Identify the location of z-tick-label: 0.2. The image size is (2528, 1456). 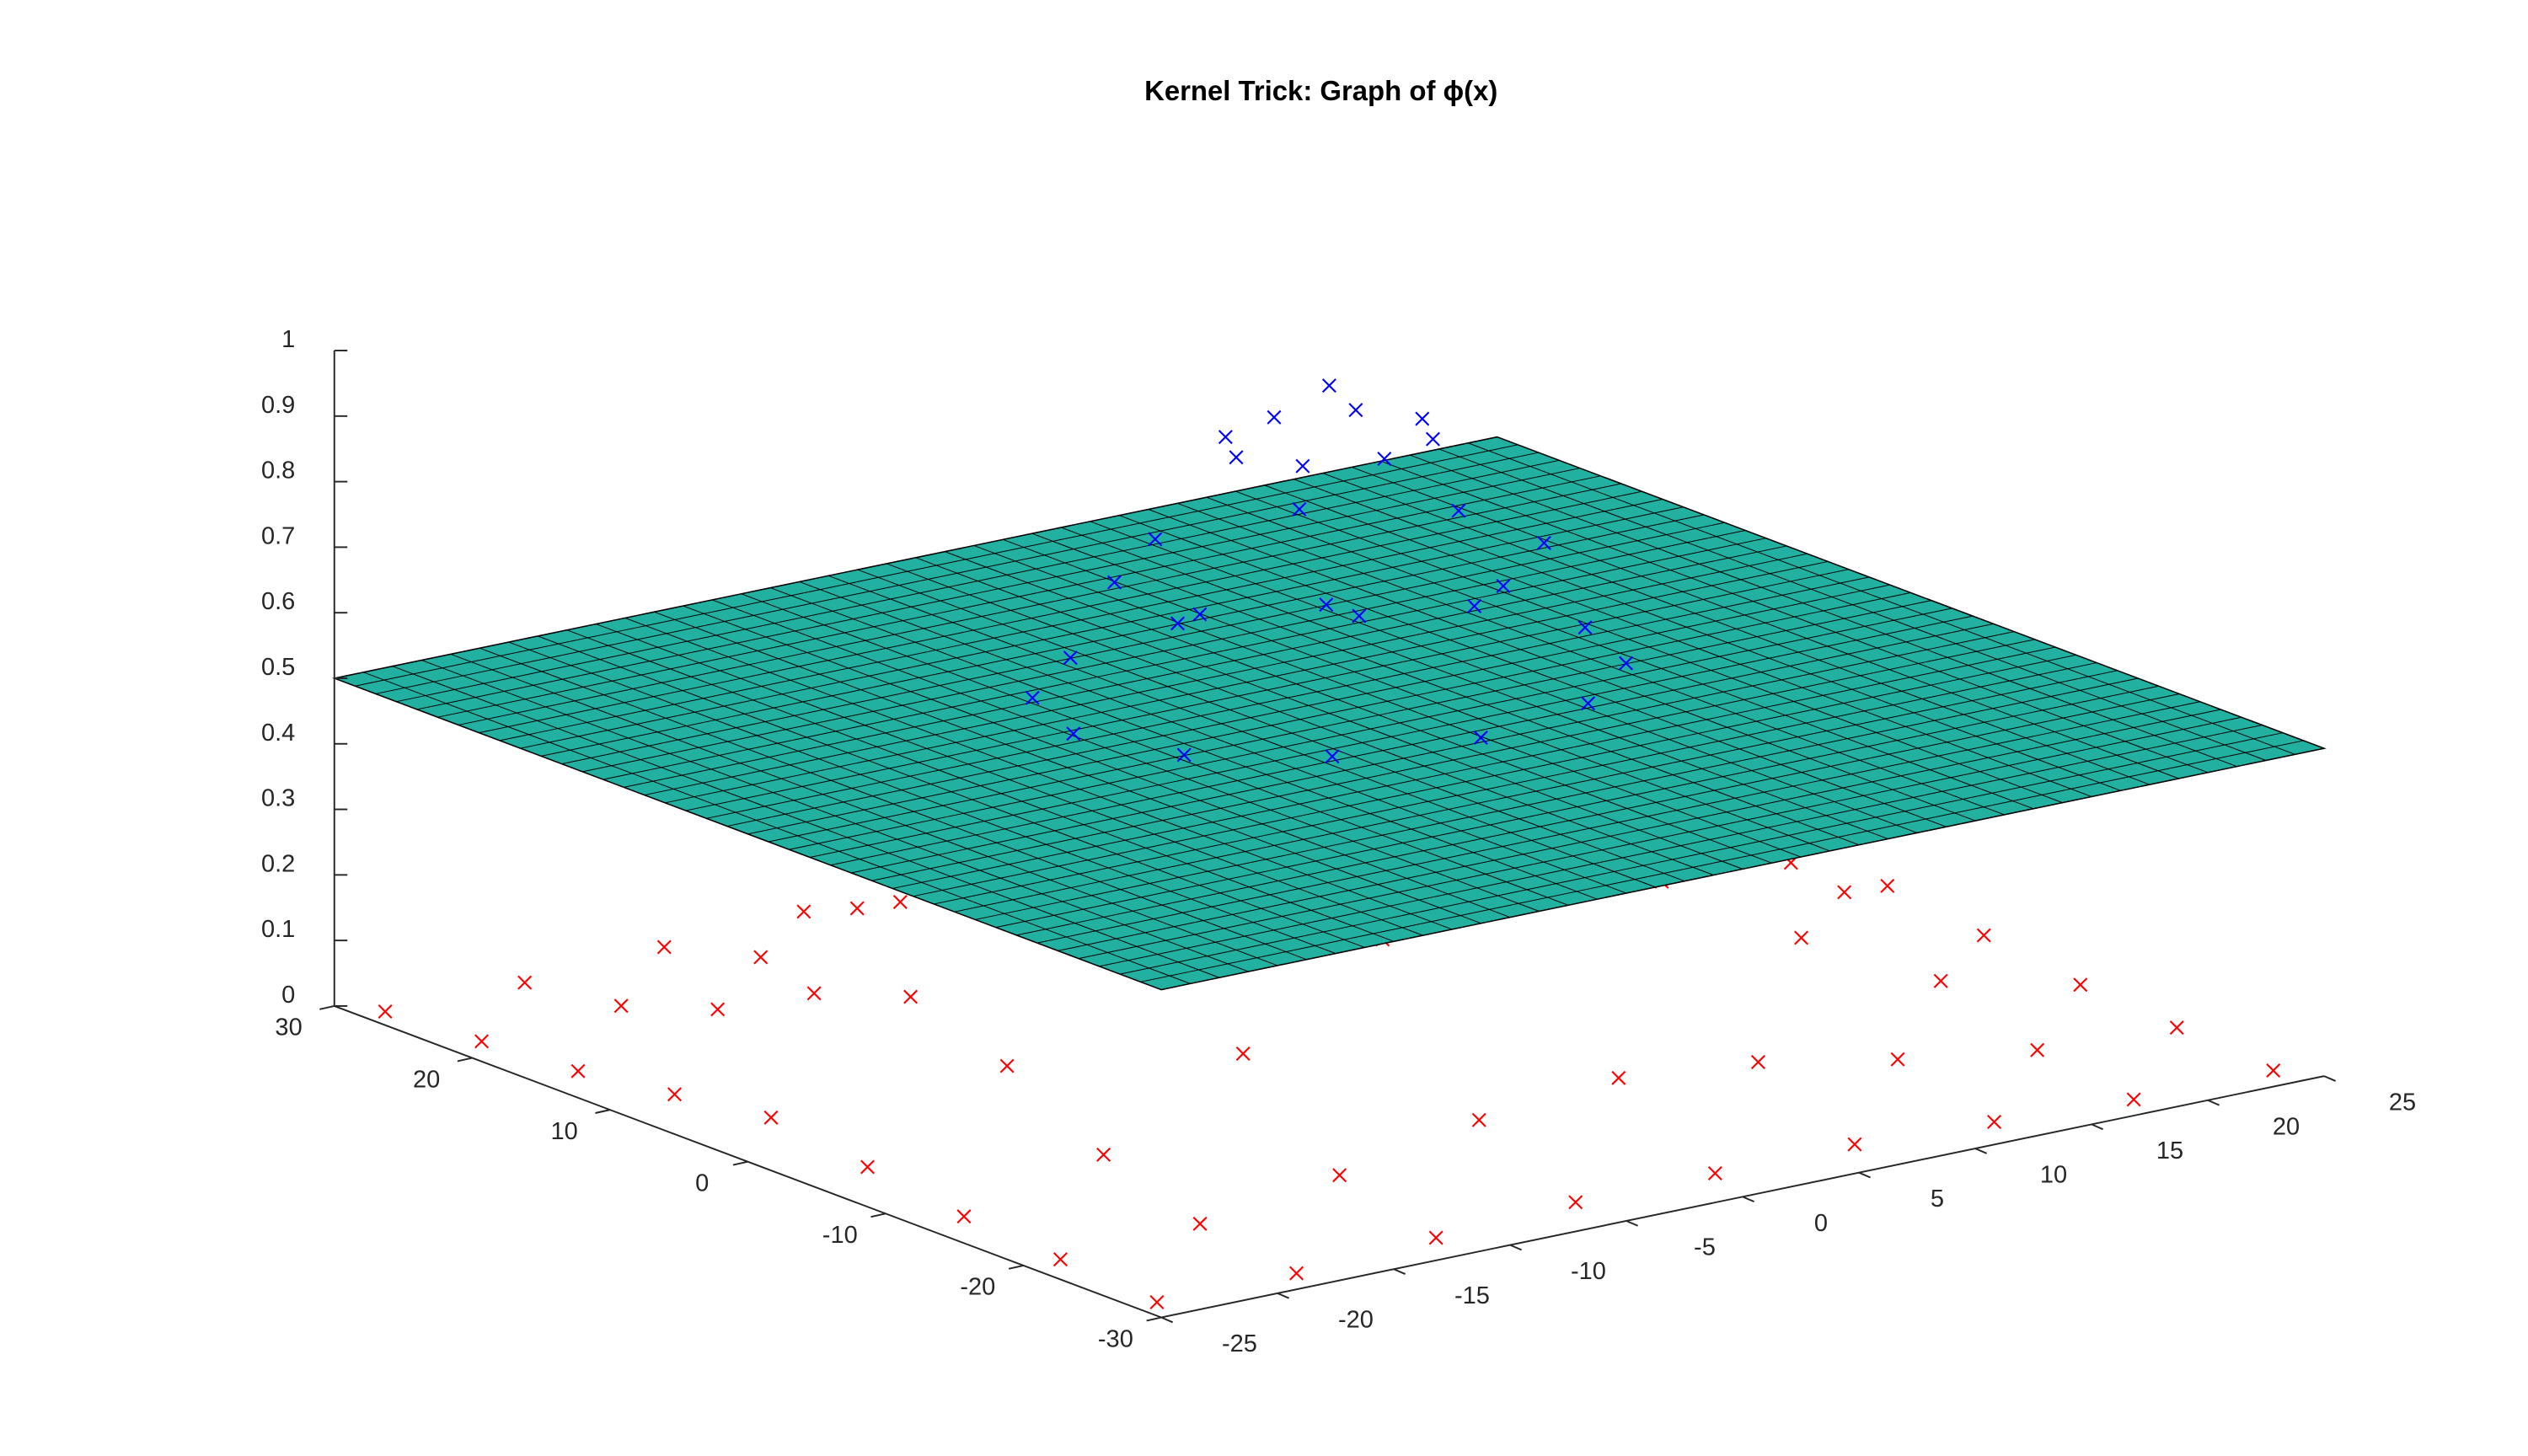
(278, 863).